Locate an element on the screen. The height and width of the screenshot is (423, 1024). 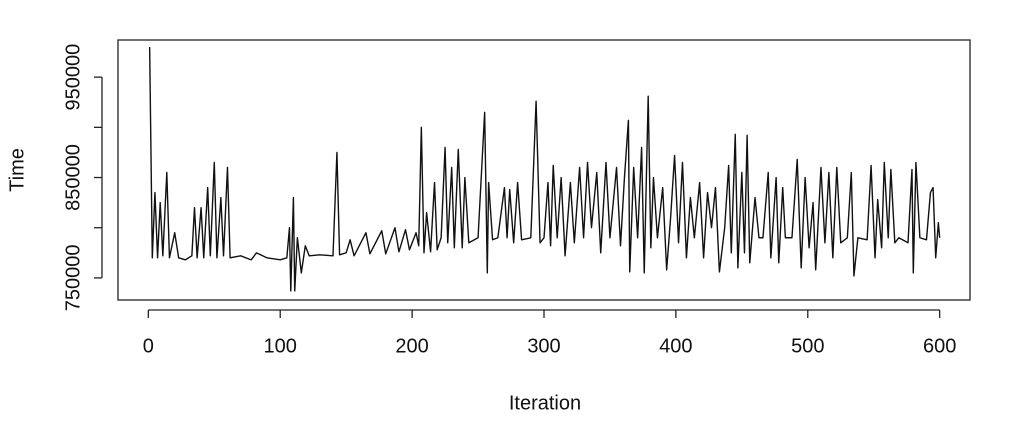
y-tick-label: 750000 is located at coordinates (73, 278).